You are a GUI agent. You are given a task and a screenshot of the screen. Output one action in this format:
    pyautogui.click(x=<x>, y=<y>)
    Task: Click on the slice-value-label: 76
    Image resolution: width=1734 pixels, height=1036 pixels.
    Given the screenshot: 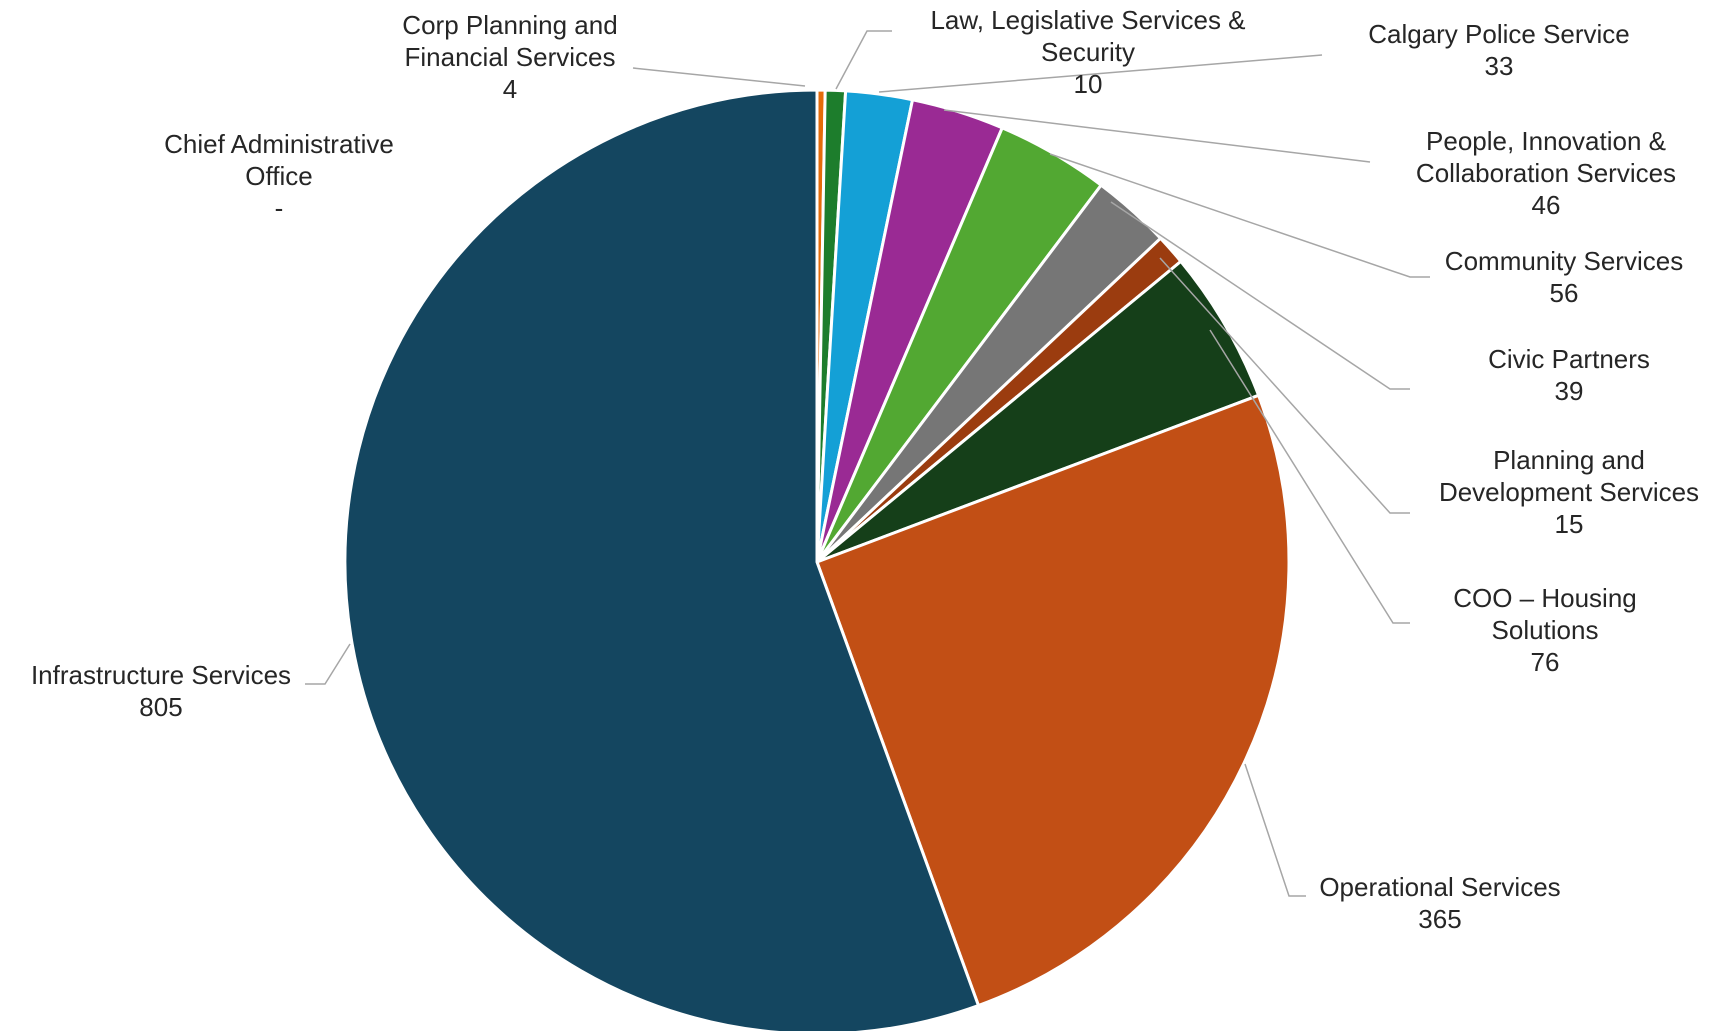 What is the action you would take?
    pyautogui.click(x=1545, y=662)
    